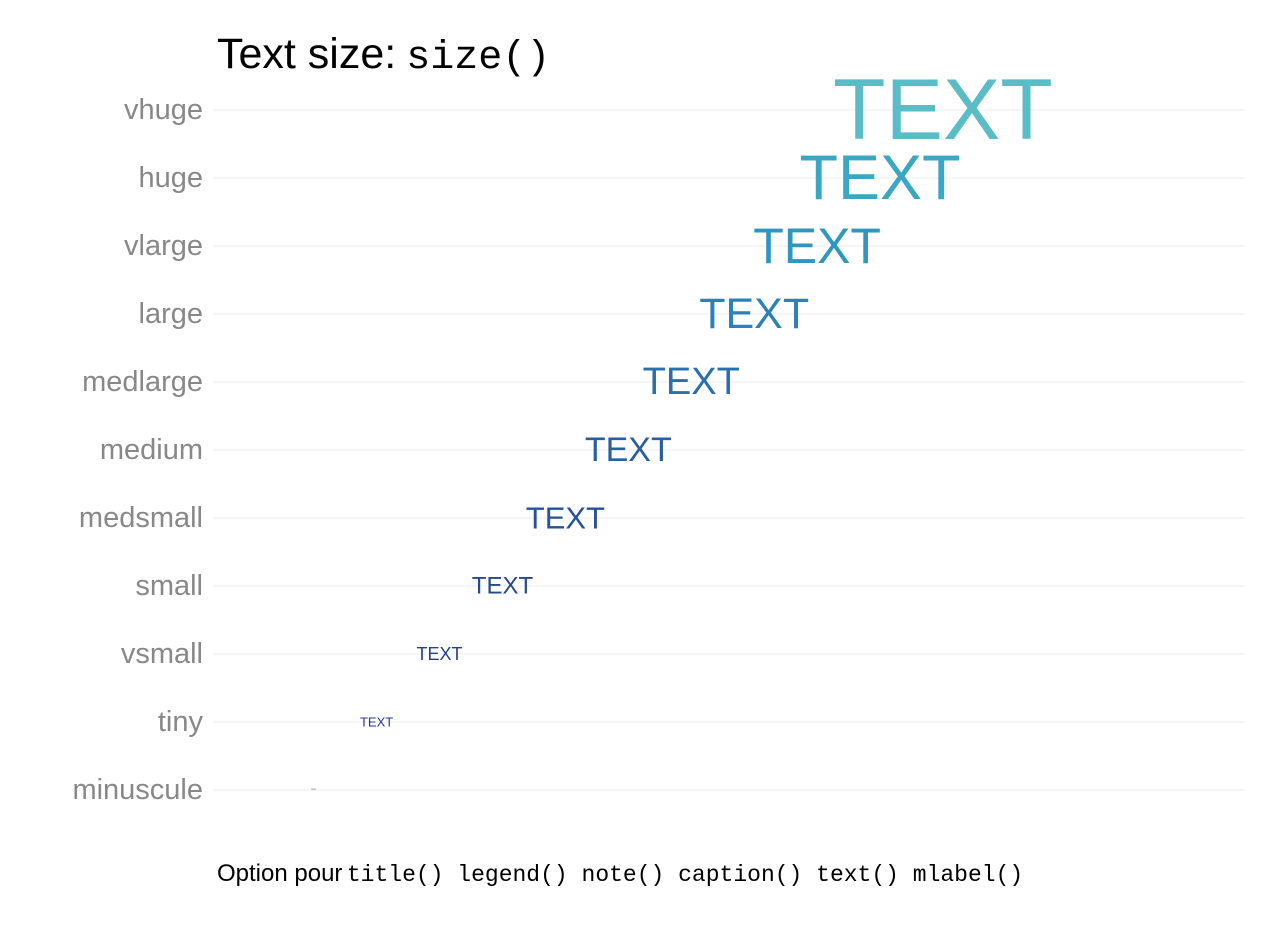 This screenshot has height=929, width=1277. What do you see at coordinates (880, 178) in the screenshot?
I see `marker-label-huge: TEXT` at bounding box center [880, 178].